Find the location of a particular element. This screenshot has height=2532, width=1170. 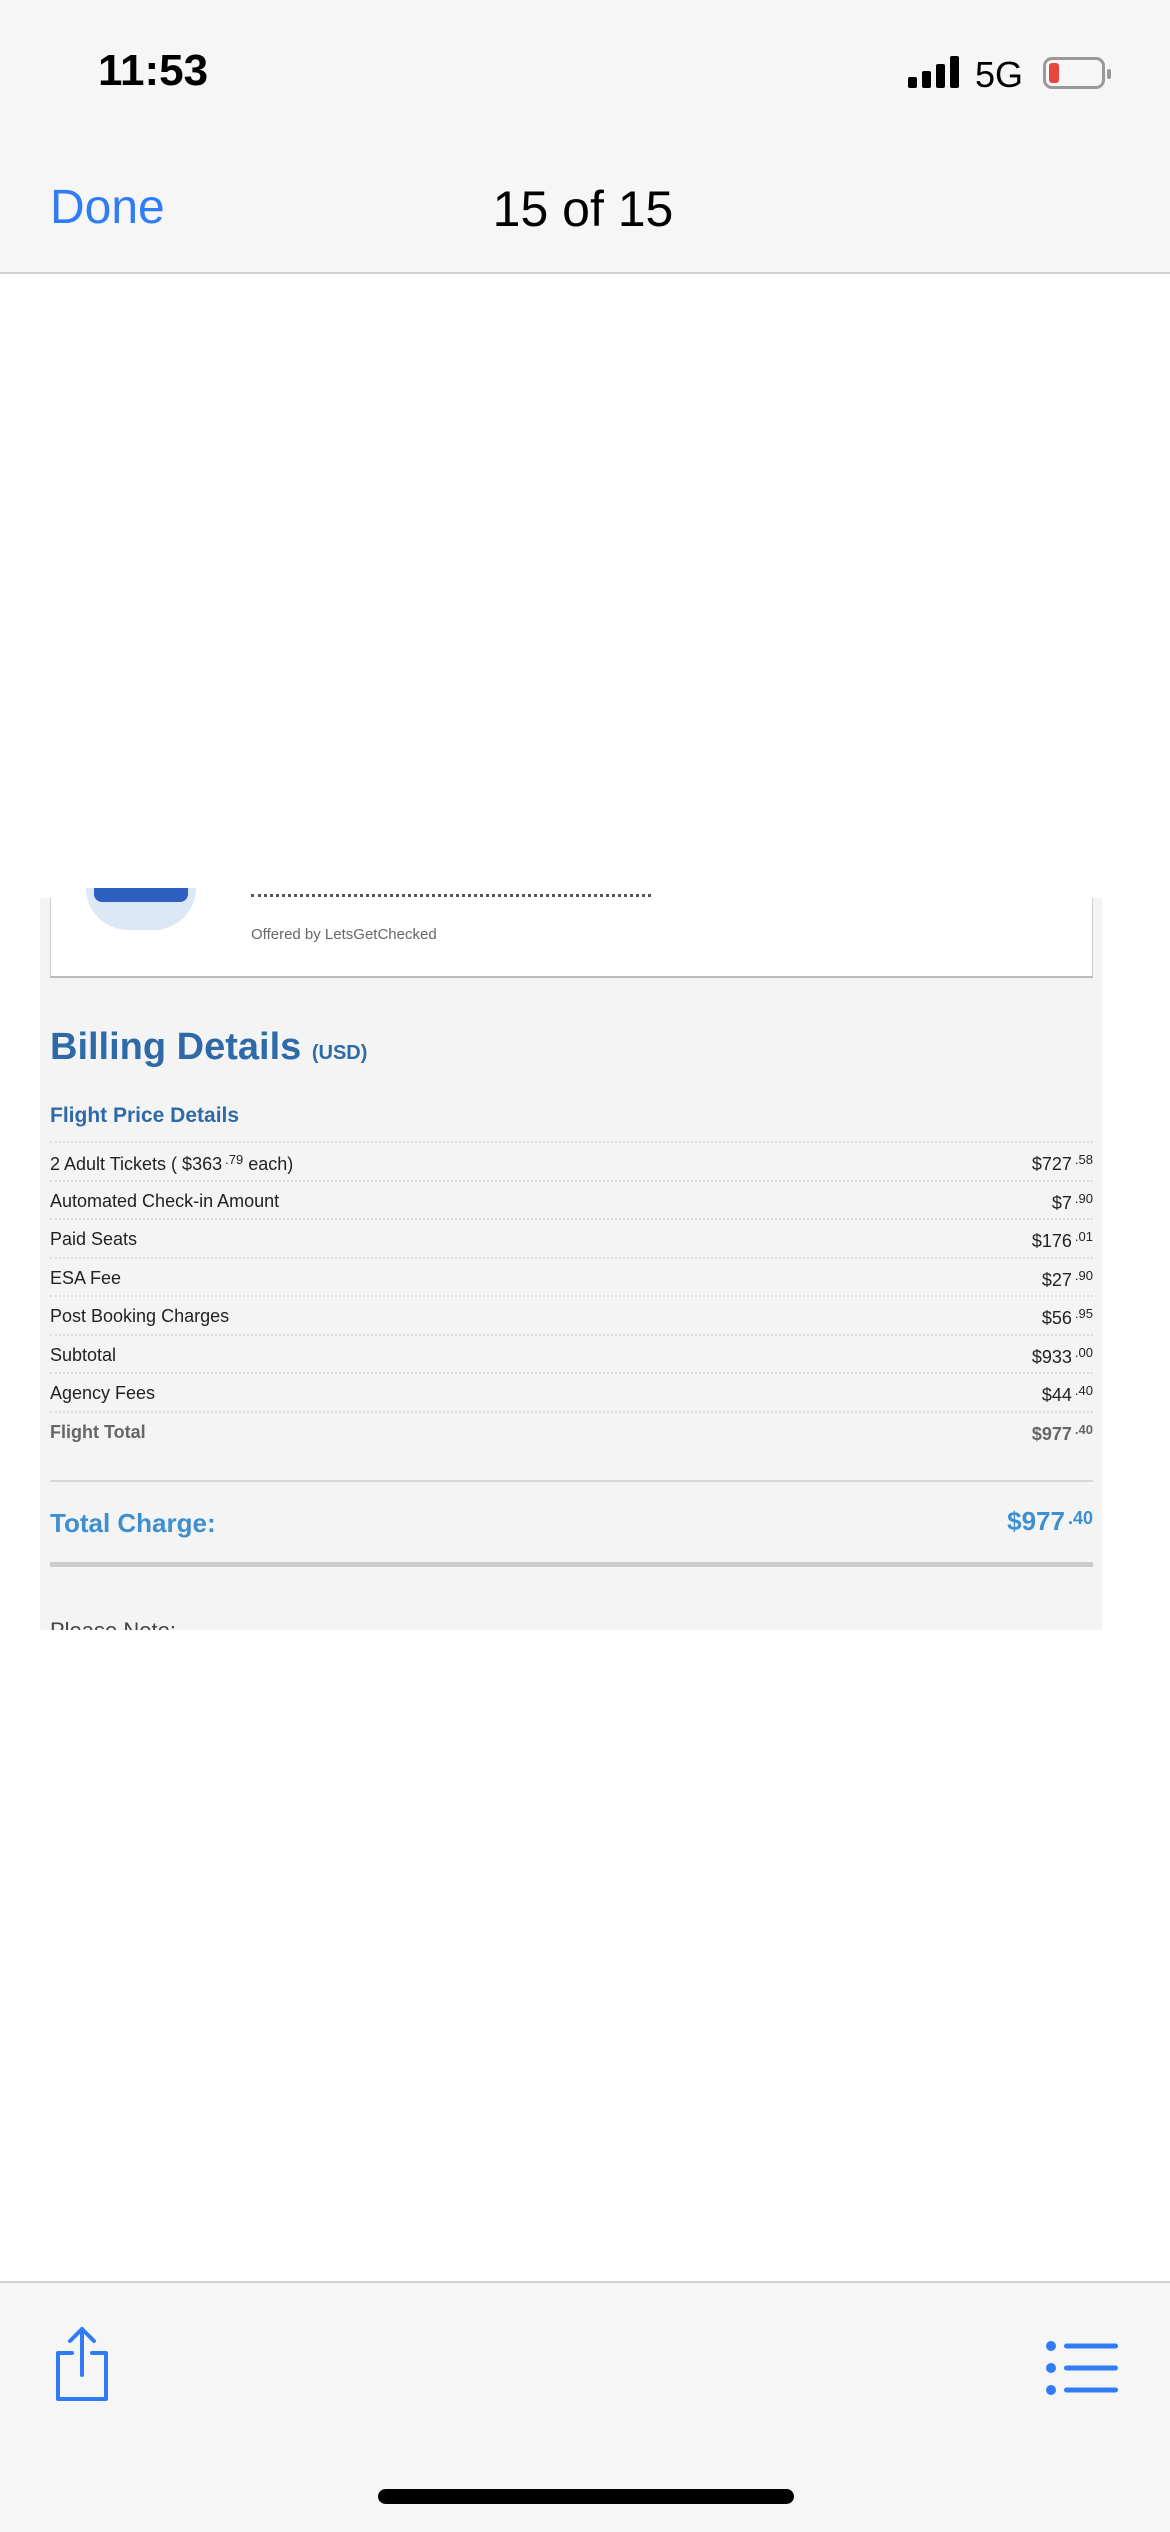

divider is located at coordinates (571, 1481).